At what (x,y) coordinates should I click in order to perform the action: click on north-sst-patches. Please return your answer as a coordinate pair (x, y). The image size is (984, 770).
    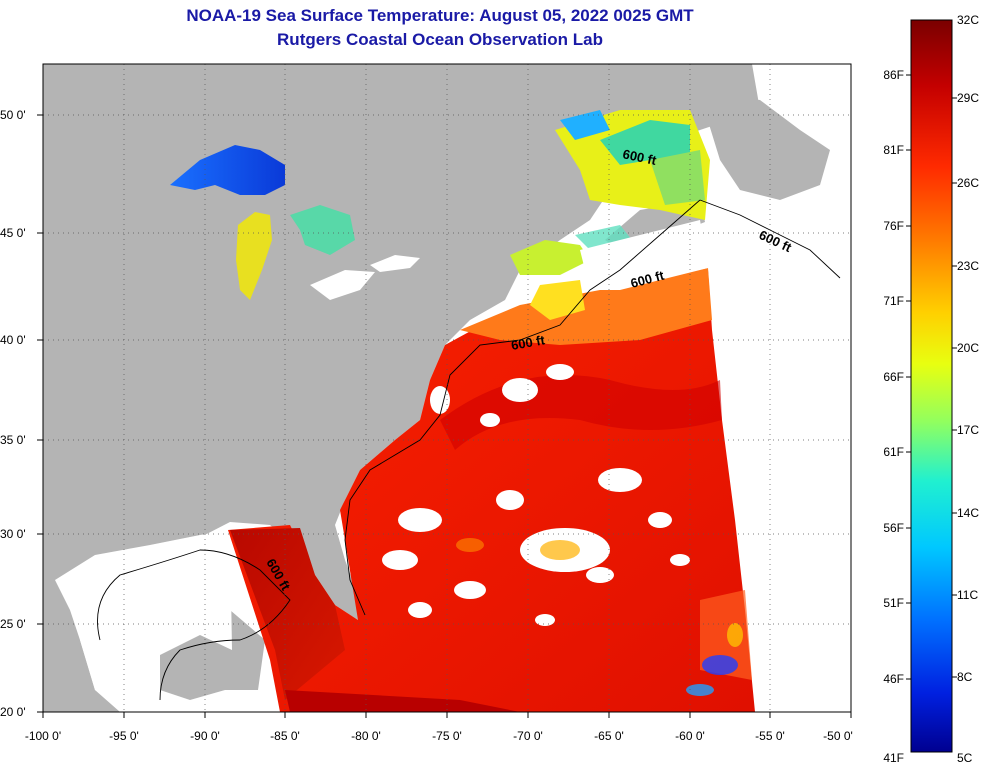
    Looking at the image, I should click on (610, 215).